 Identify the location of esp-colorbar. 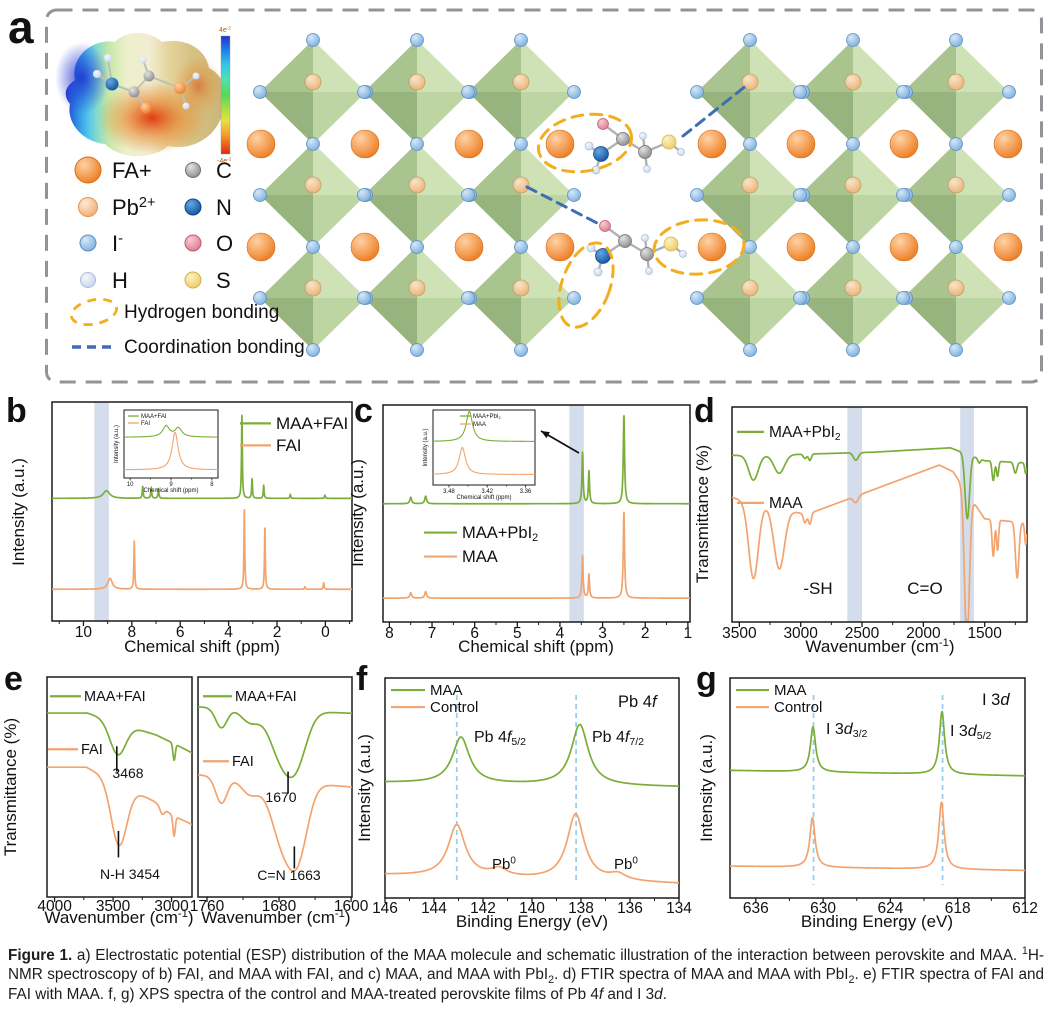
(225, 95).